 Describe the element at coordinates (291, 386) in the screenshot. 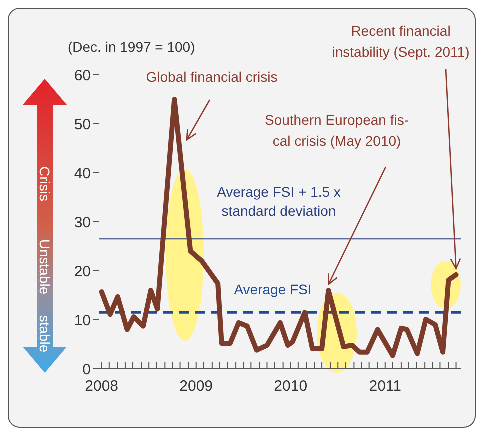

I see `x-tick-label: 2010` at that location.